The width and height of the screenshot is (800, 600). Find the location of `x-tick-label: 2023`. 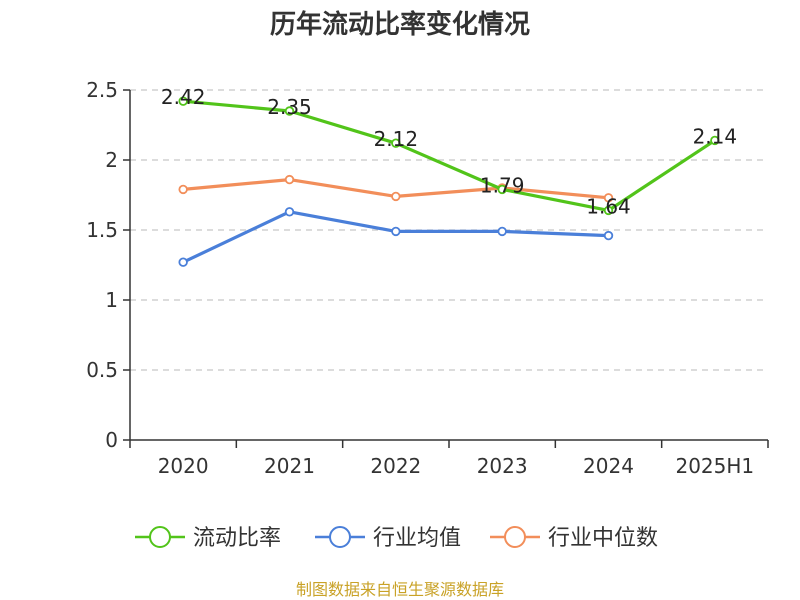

x-tick-label: 2023 is located at coordinates (502, 466).